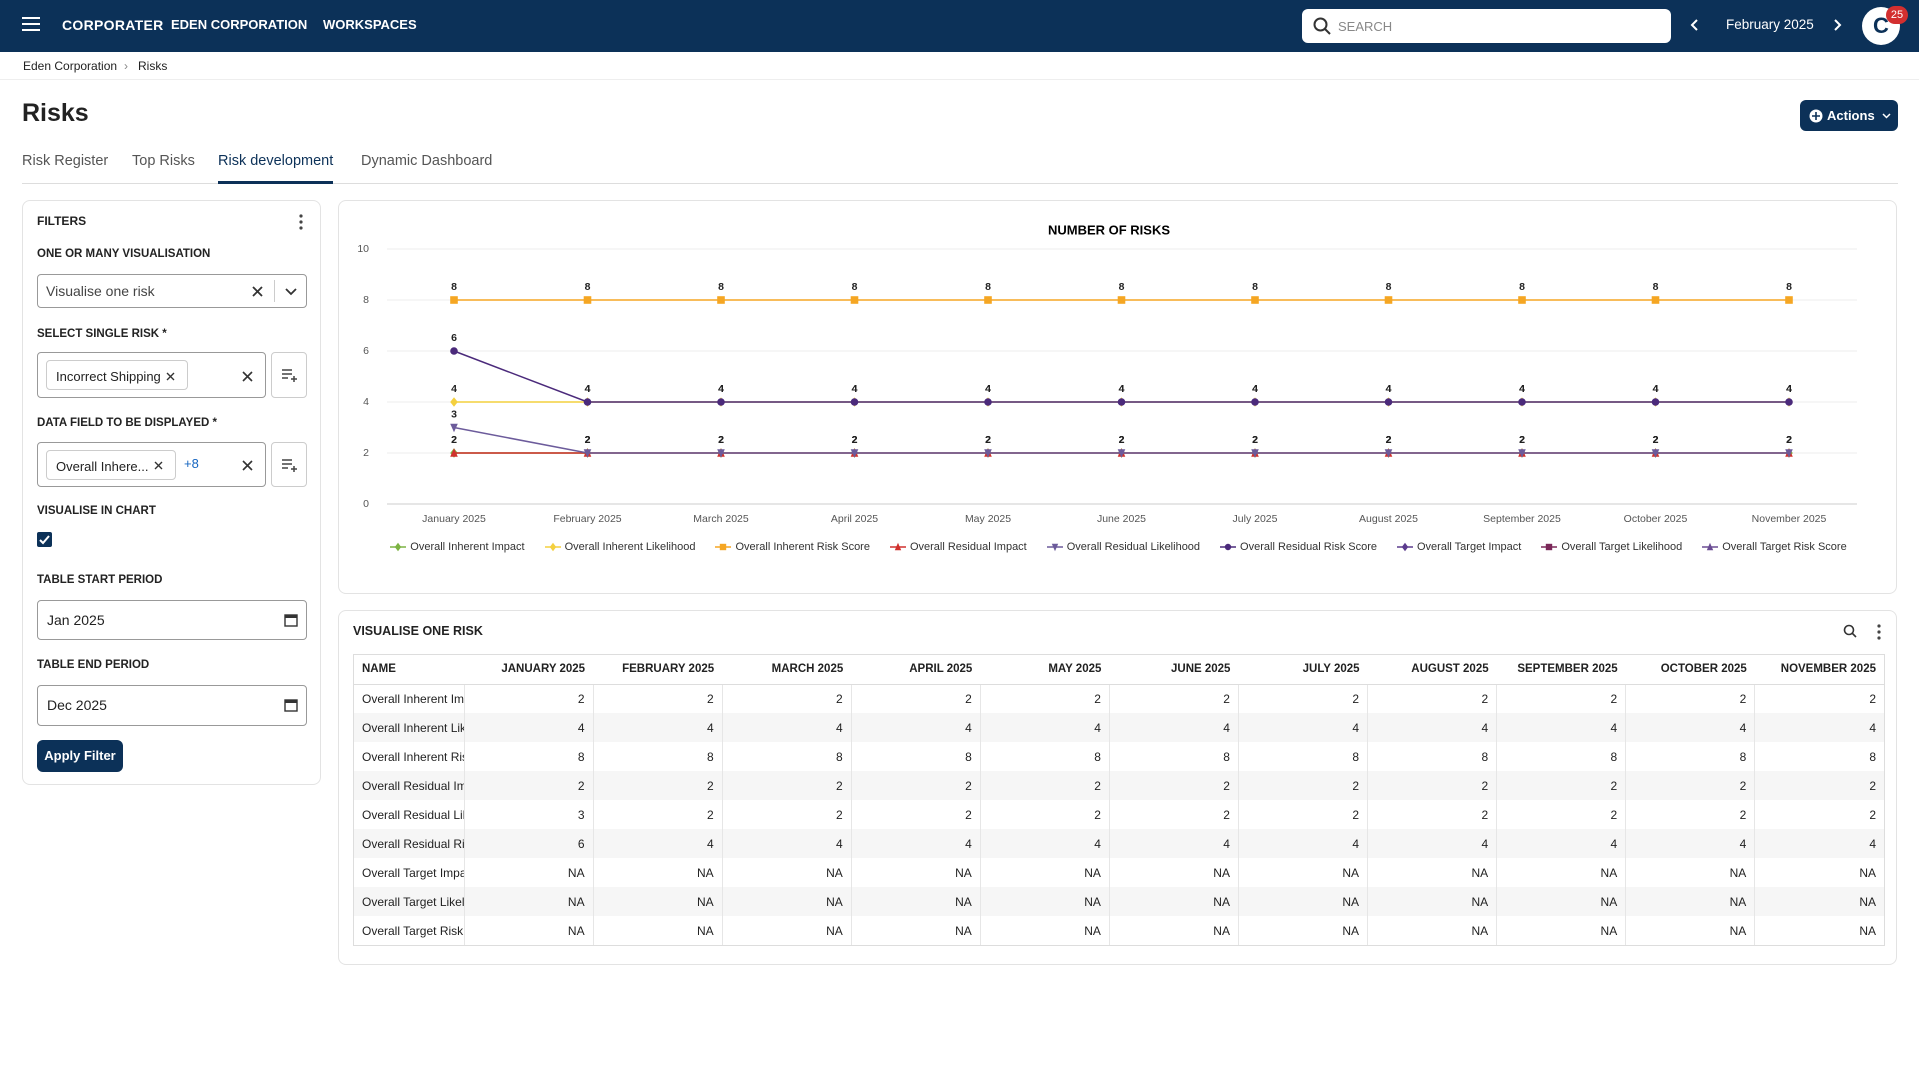 Image resolution: width=1919 pixels, height=1079 pixels. I want to click on legend-item: Overall Target Likelihood, so click(1611, 547).